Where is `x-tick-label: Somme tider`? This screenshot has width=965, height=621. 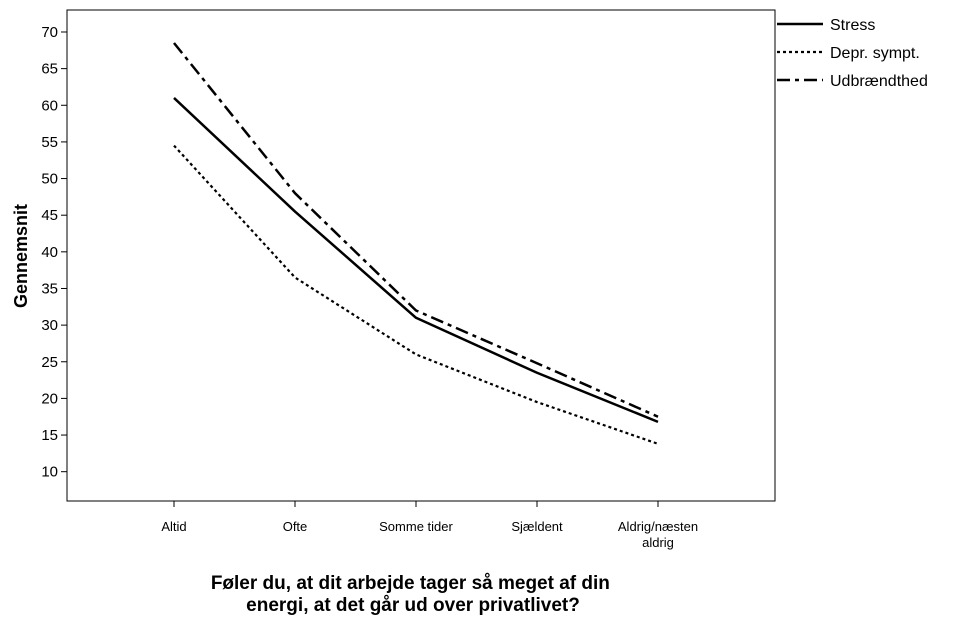
x-tick-label: Somme tider is located at coordinates (416, 526).